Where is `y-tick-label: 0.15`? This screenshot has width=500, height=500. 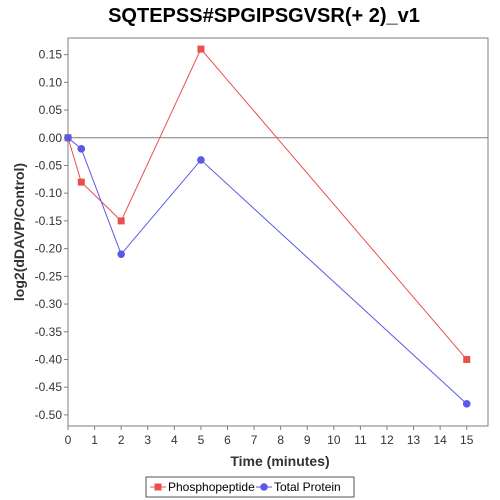
y-tick-label: 0.15 is located at coordinates (51, 55).